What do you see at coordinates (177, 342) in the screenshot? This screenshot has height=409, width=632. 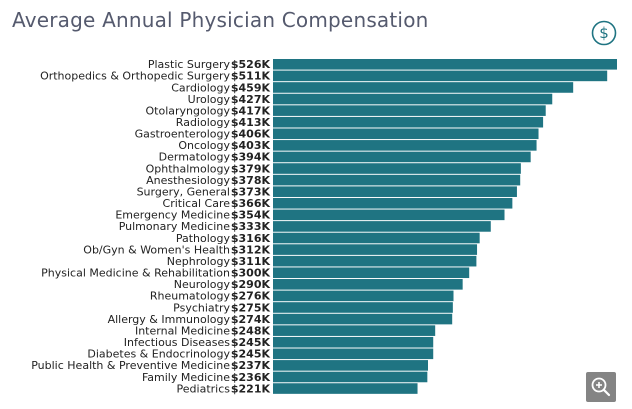 I see `category-label: Infectious Diseases` at bounding box center [177, 342].